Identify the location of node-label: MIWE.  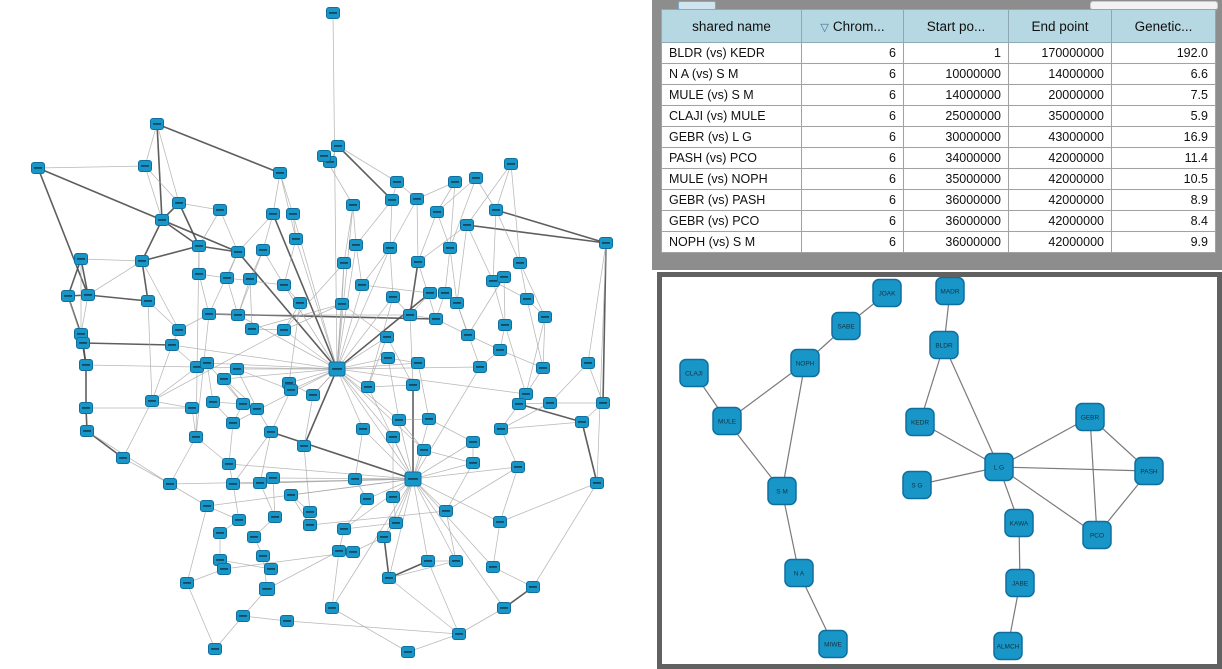
(833, 645).